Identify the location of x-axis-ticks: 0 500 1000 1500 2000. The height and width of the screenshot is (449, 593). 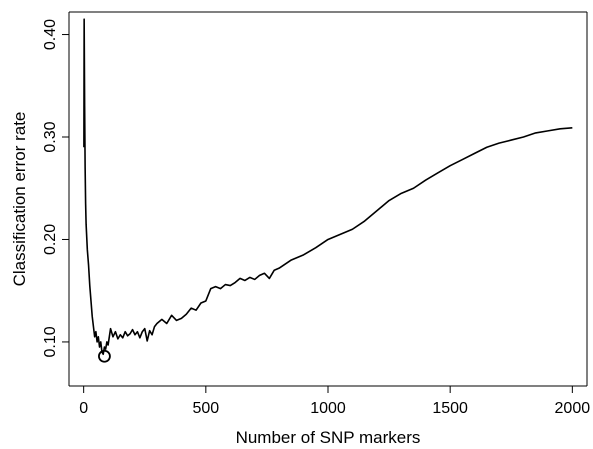
(334, 401).